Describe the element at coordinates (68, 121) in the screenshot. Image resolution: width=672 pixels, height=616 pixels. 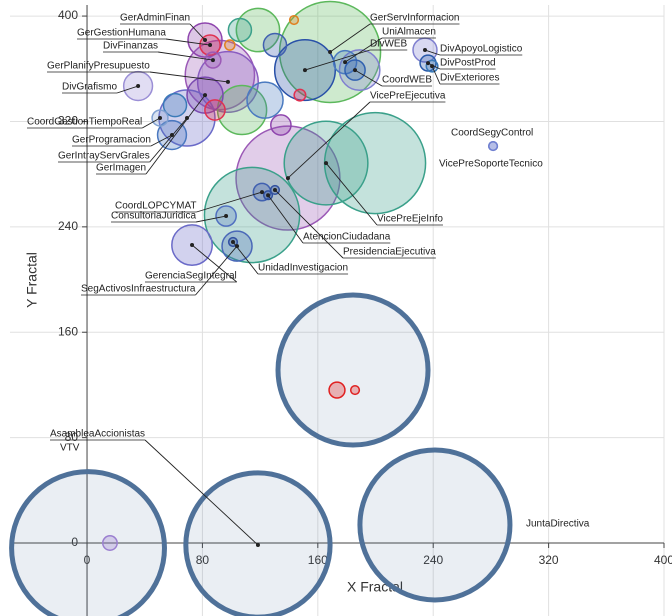
I see `y-tick-label: 320` at that location.